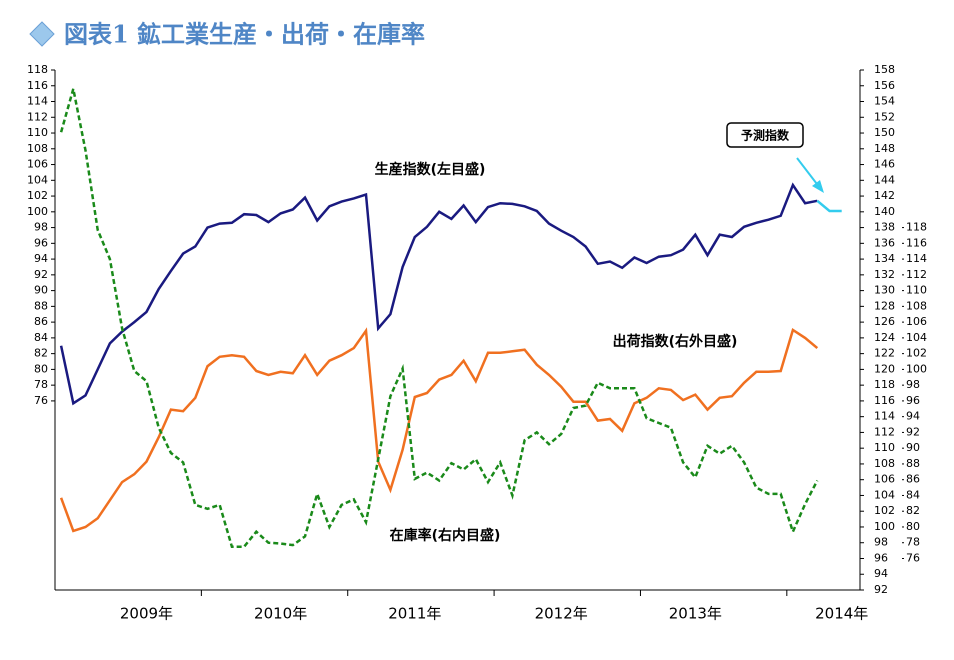 This screenshot has width=954, height=660. What do you see at coordinates (884, 510) in the screenshot?
I see `y2ticks-tick-label: 102` at bounding box center [884, 510].